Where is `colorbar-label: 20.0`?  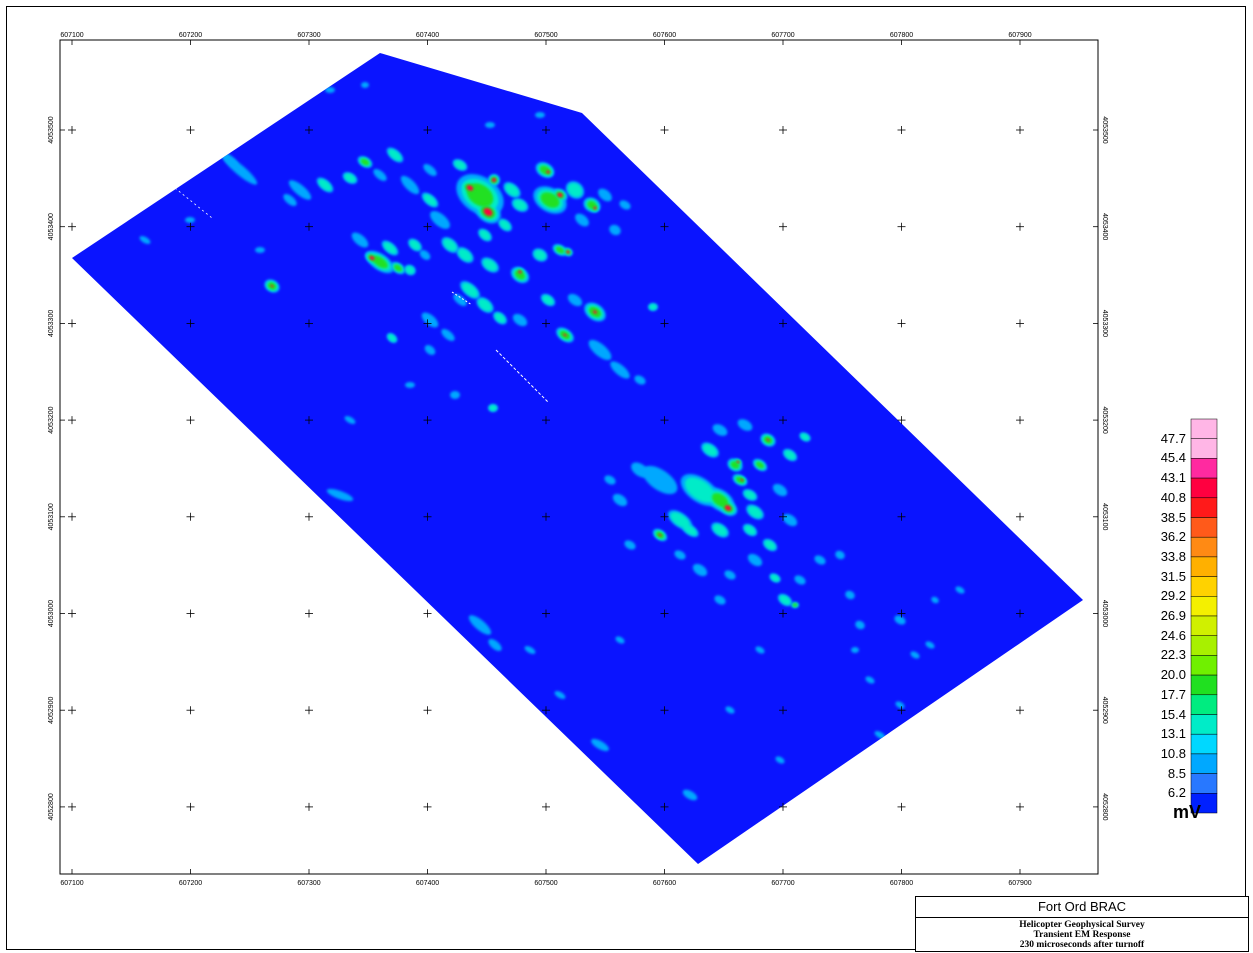 colorbar-label: 20.0 is located at coordinates (1173, 675).